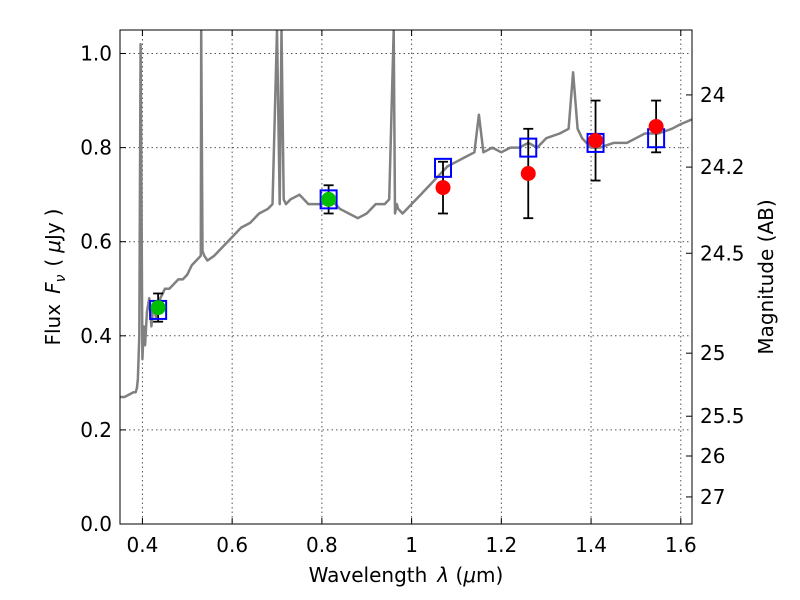 The image size is (800, 600). I want to click on y2-axis: 24 24.2 24.5 25 25.5 26 27, so click(715, 296).